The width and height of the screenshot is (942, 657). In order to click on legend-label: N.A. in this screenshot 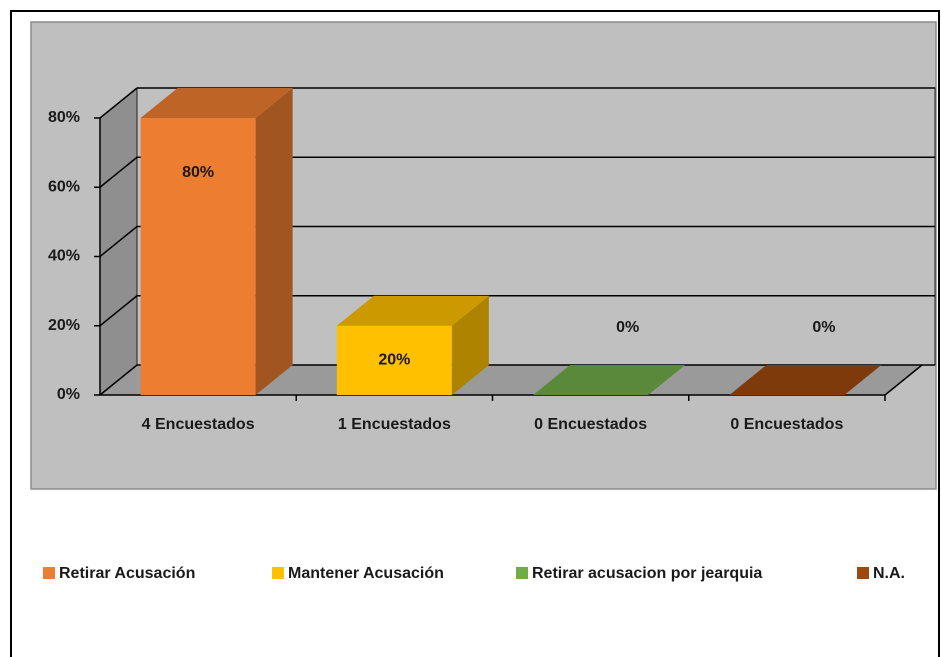, I will do `click(889, 573)`.